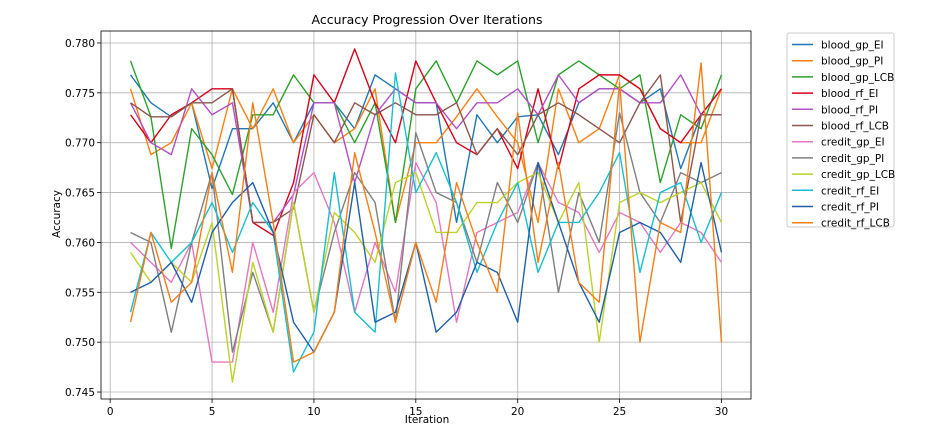  What do you see at coordinates (80, 94) in the screenshot?
I see `y-tick-label: 0.775` at bounding box center [80, 94].